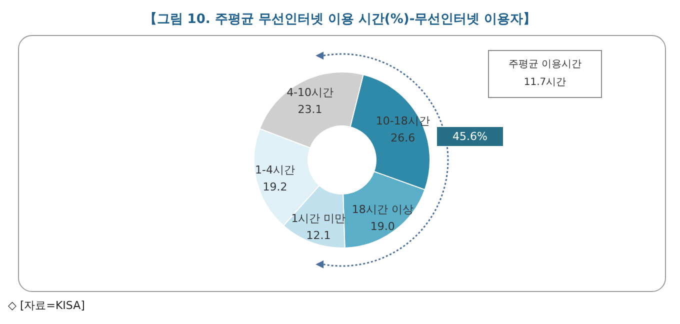 Image resolution: width=680 pixels, height=324 pixels. What do you see at coordinates (383, 209) in the screenshot?
I see `slice-label: 18시간 이상` at bounding box center [383, 209].